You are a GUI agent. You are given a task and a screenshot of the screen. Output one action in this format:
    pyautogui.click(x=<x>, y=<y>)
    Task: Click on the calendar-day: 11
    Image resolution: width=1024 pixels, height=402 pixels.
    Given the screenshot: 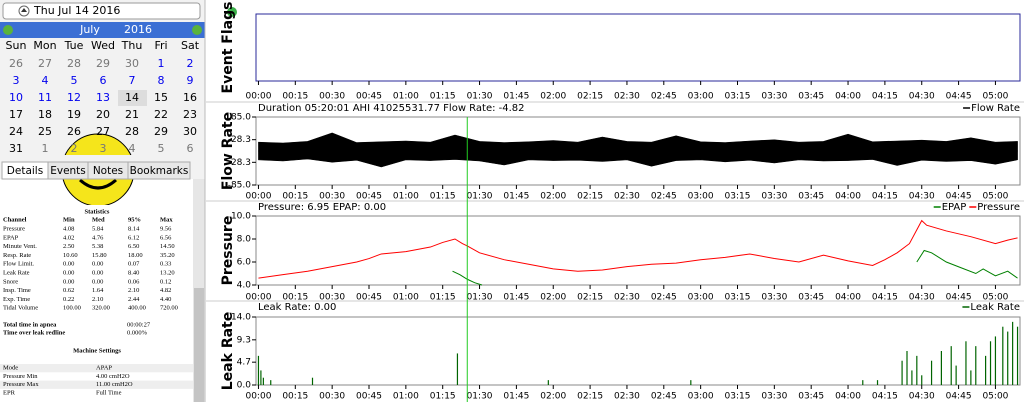 What is the action you would take?
    pyautogui.click(x=45, y=97)
    